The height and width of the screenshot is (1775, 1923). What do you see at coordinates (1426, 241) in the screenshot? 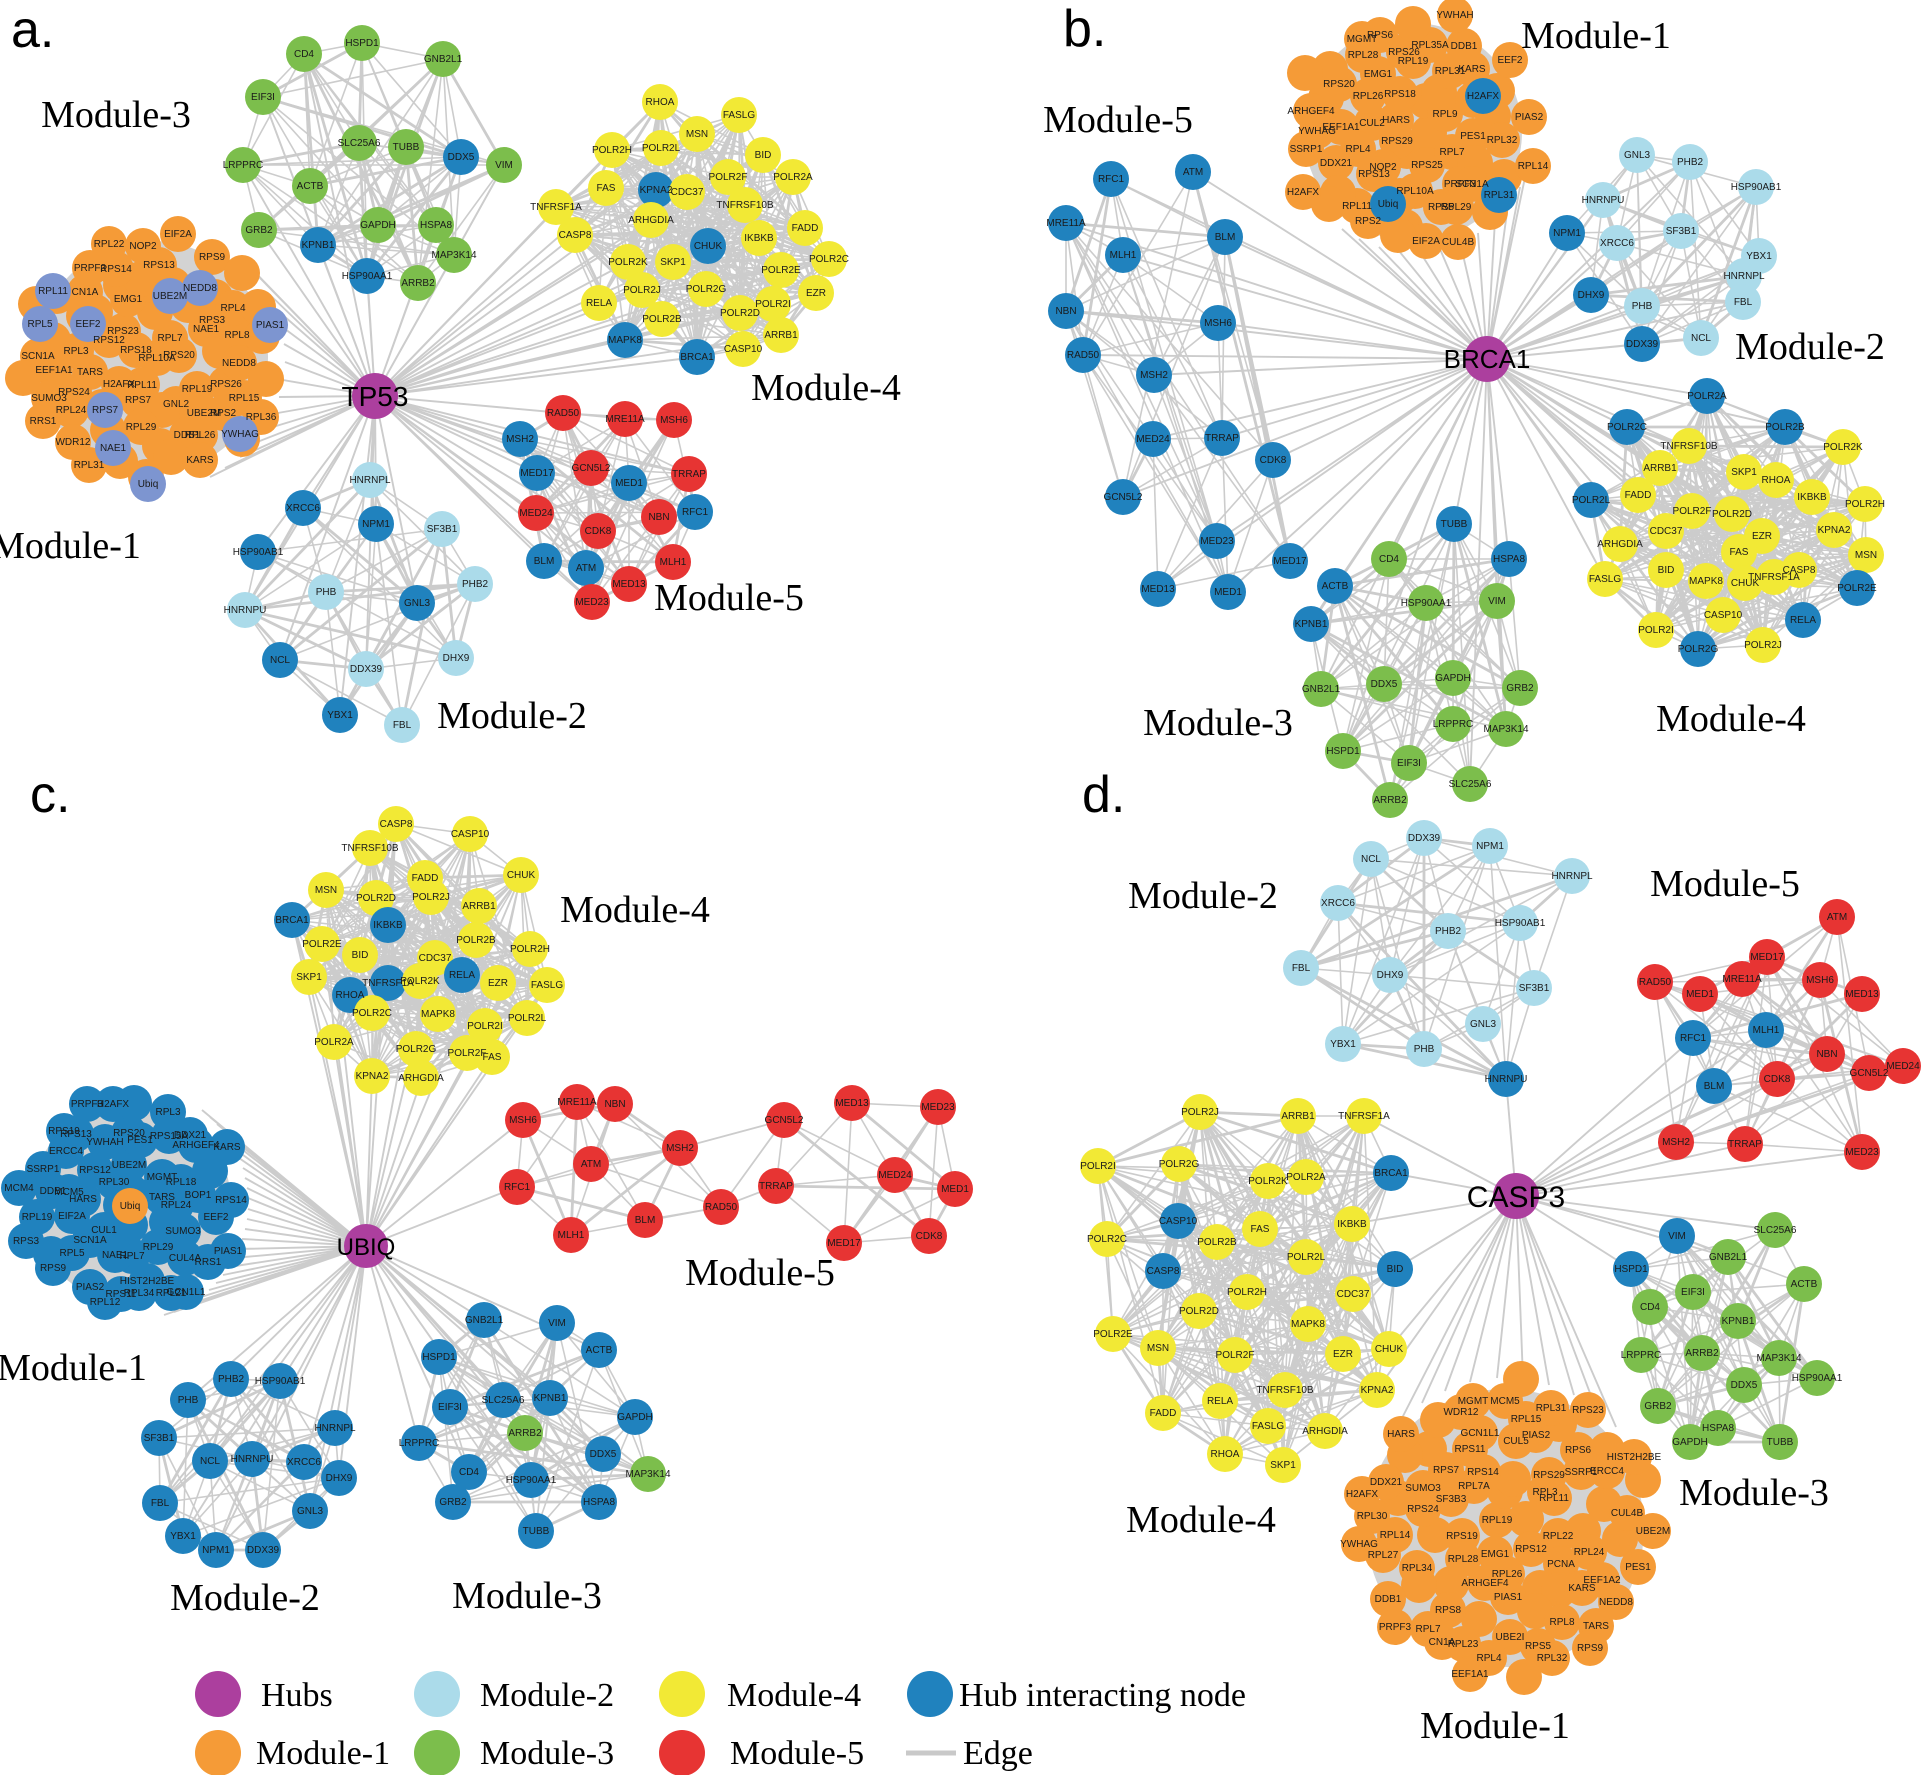
I see `svg-text: EIF2A` at bounding box center [1426, 241].